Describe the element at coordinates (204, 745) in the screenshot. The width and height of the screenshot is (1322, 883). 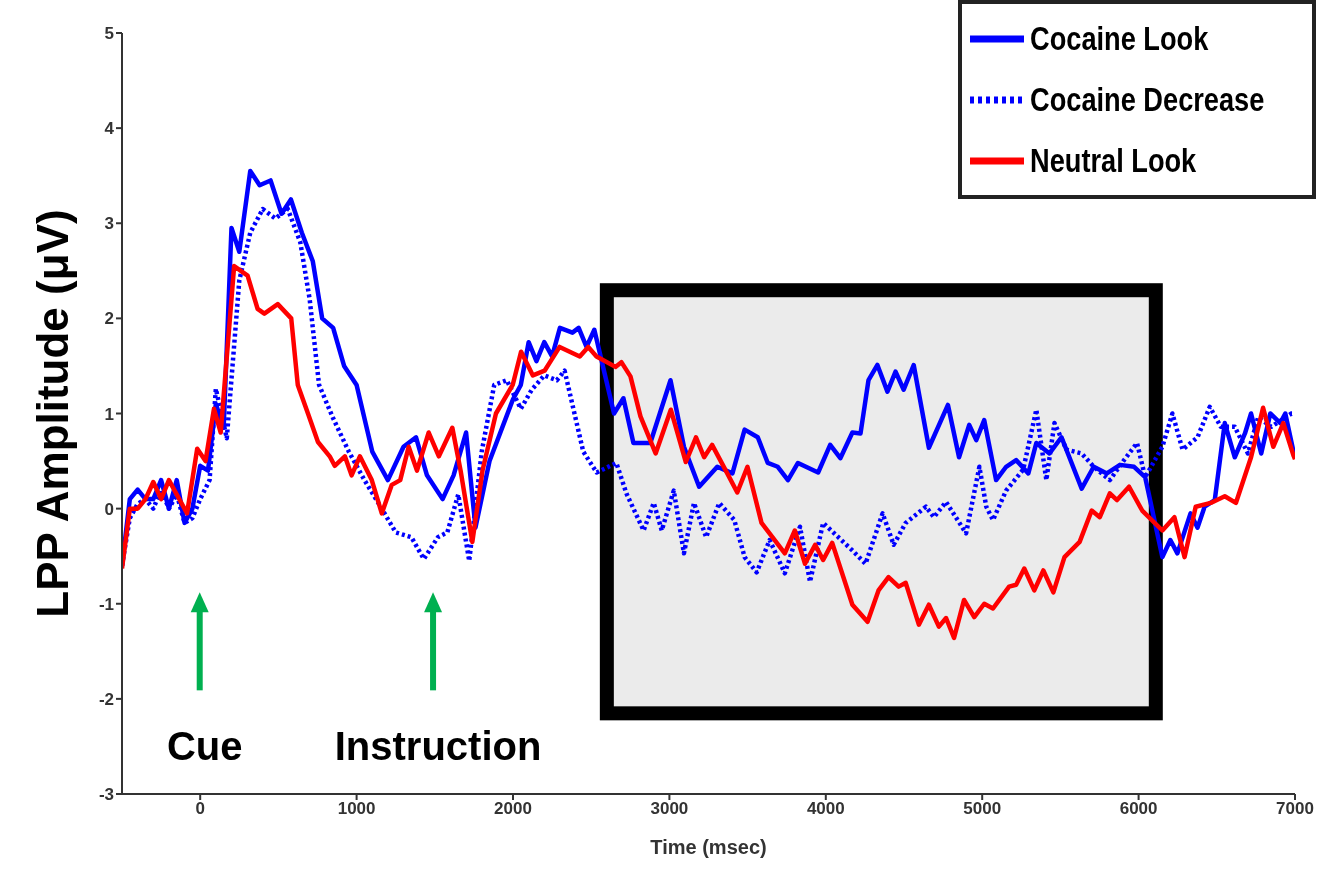
I see `annotation: Cue` at that location.